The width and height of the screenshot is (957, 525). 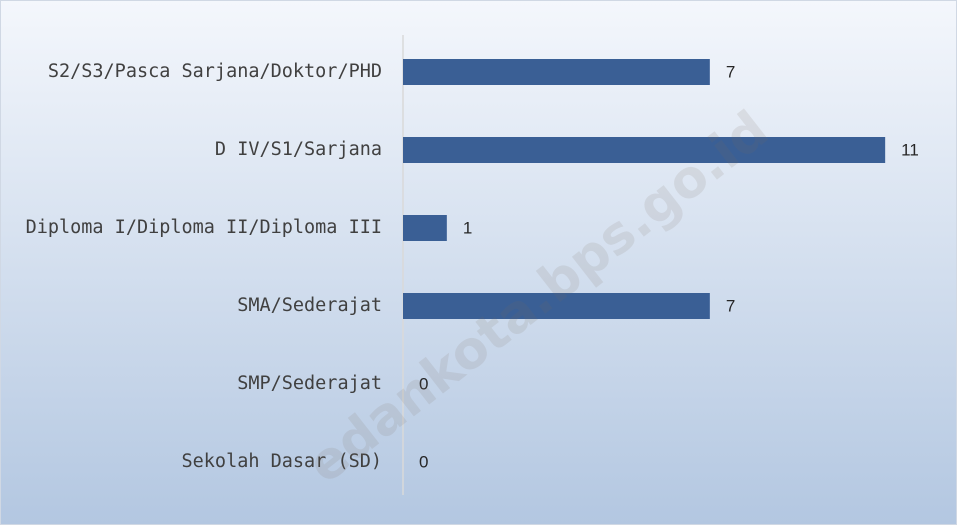 What do you see at coordinates (467, 227) in the screenshot?
I see `value-label: 1` at bounding box center [467, 227].